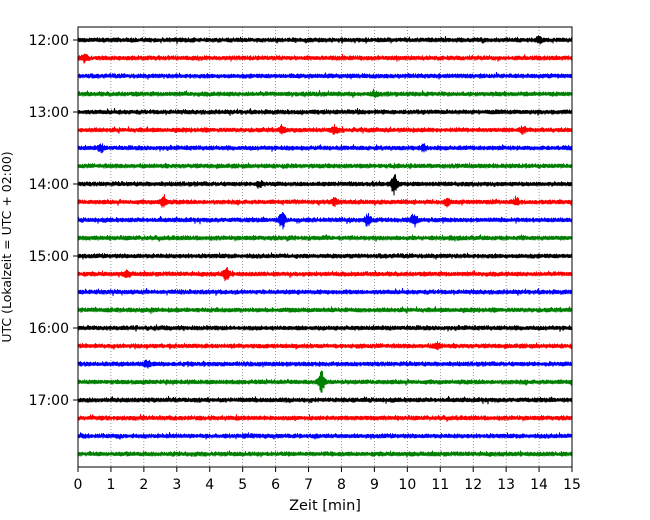  What do you see at coordinates (49, 257) in the screenshot?
I see `y-tick-label: 15:00` at bounding box center [49, 257].